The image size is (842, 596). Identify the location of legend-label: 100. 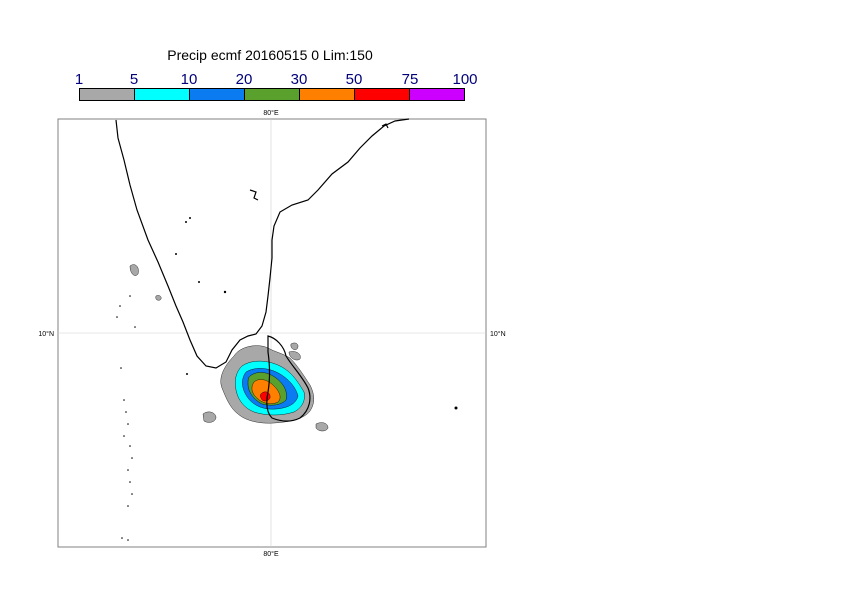
(465, 79).